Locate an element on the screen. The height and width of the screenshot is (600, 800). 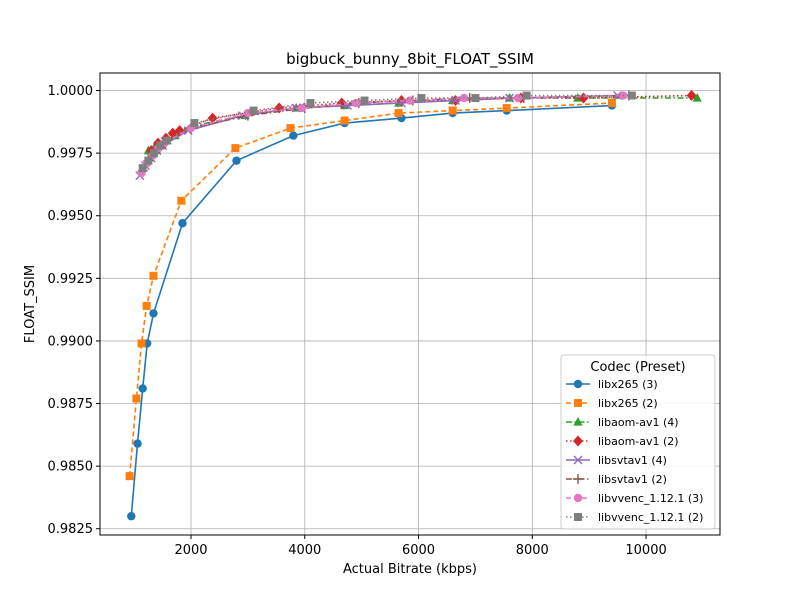
legend-label: libaom-av1 (2) is located at coordinates (638, 441).